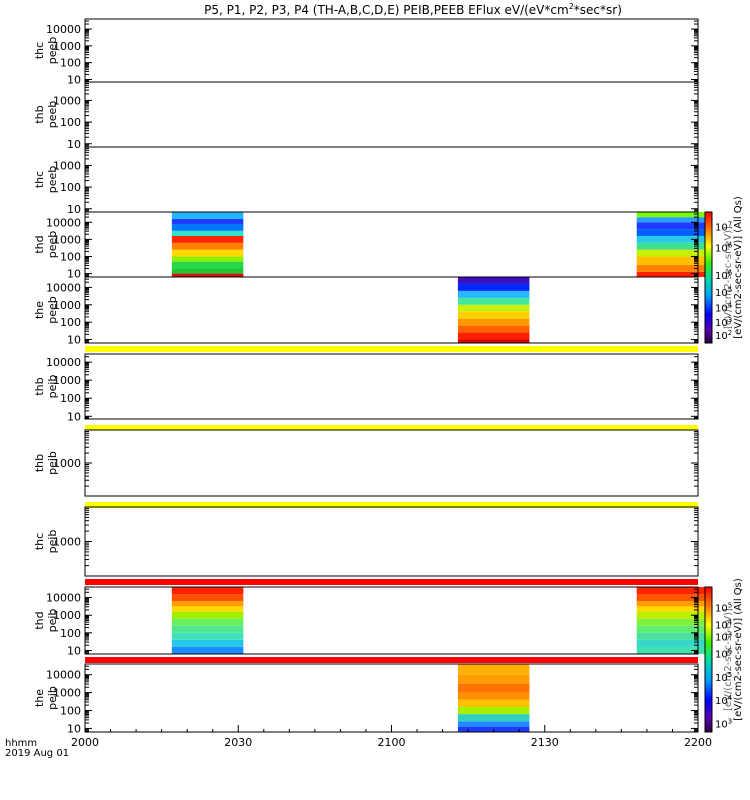  Describe the element at coordinates (63, 598) in the screenshot. I see `panel-9-tick-label-4: 10000` at that location.